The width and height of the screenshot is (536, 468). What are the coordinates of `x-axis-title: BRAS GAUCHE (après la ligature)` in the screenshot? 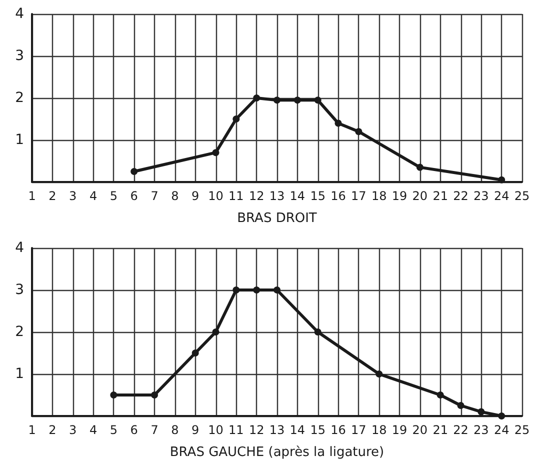 It's located at (277, 452).